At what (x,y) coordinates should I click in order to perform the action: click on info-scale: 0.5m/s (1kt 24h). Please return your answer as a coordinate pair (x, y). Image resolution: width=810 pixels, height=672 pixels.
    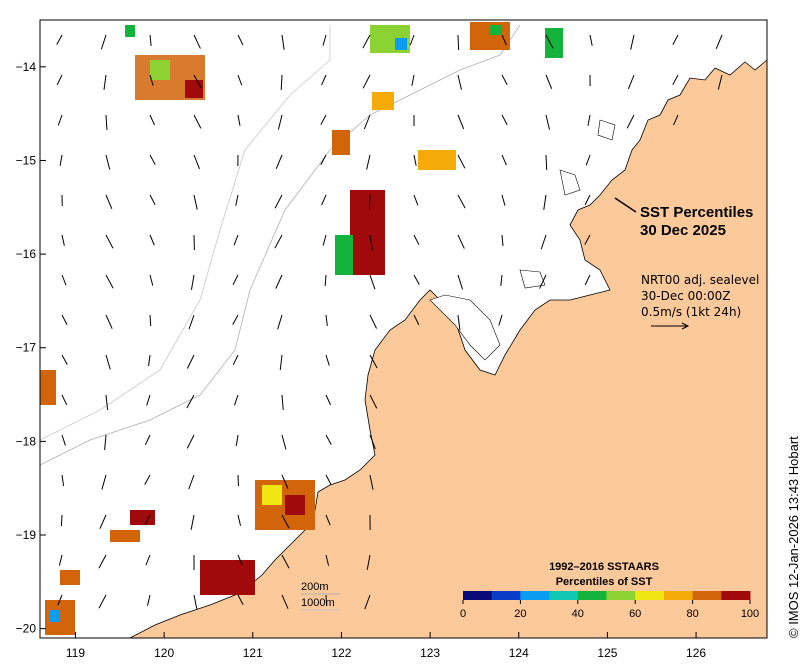
    Looking at the image, I should click on (691, 312).